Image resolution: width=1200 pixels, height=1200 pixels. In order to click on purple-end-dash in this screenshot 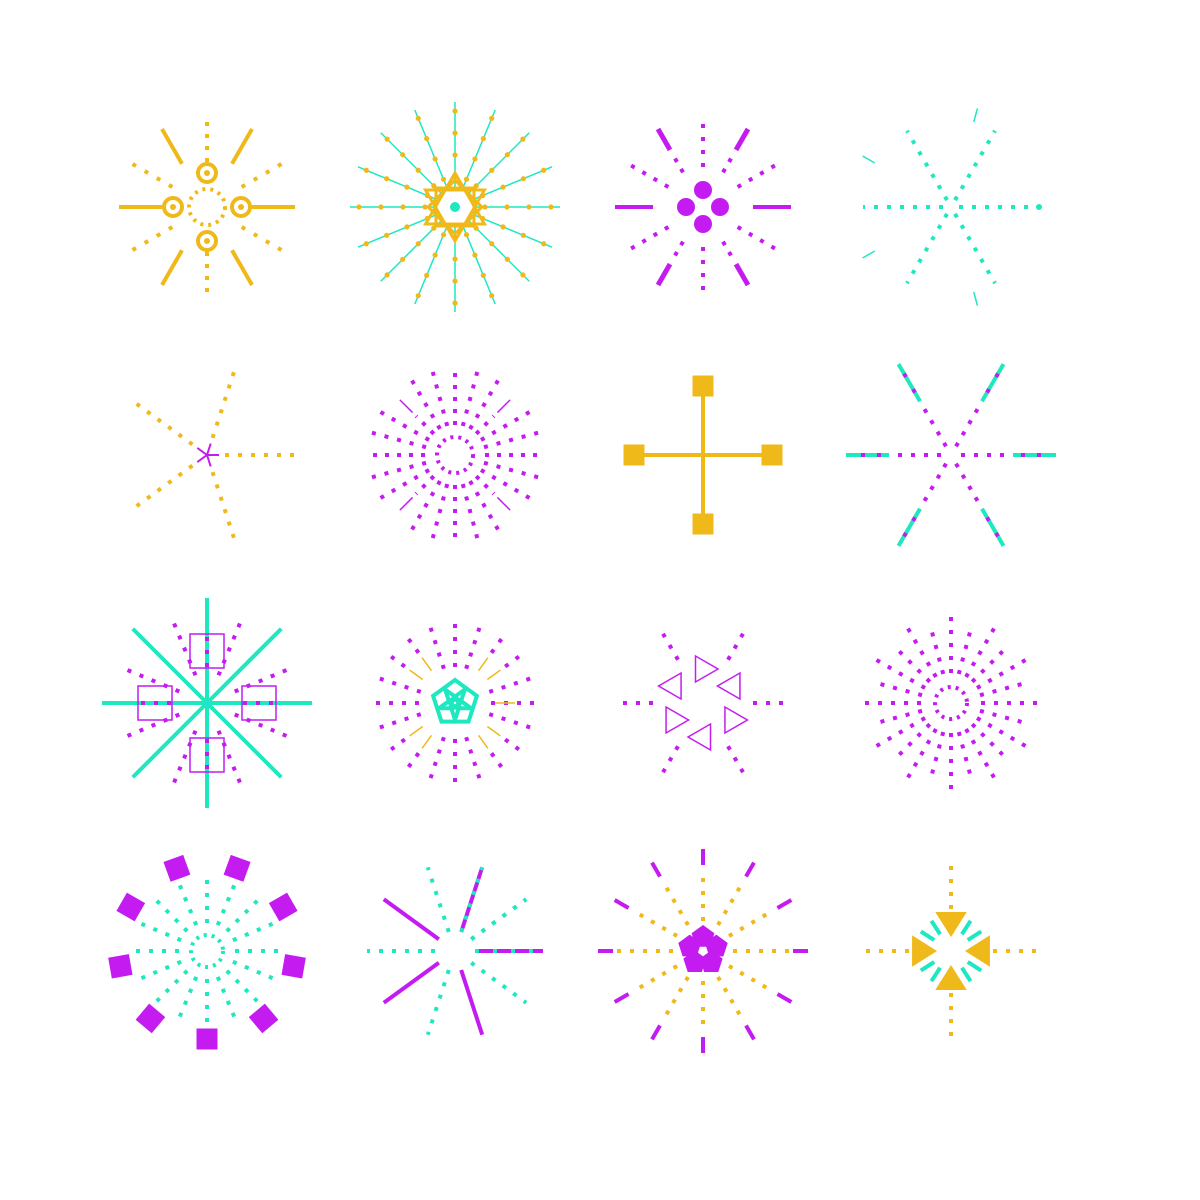, I will do `click(784, 904)`.